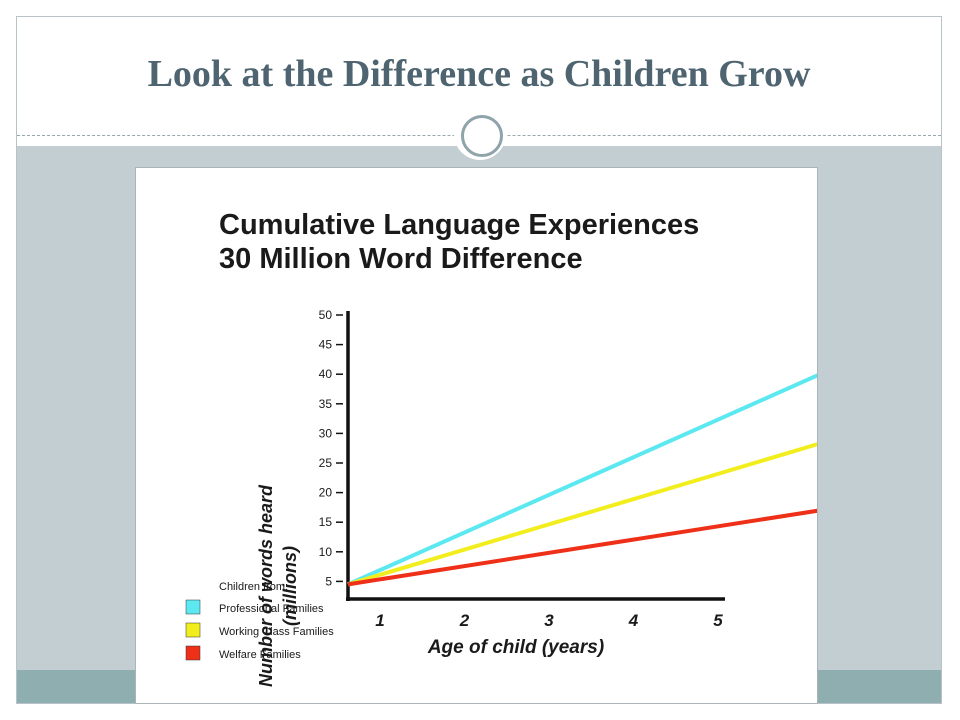  What do you see at coordinates (326, 522) in the screenshot?
I see `y-tick-label: 15` at bounding box center [326, 522].